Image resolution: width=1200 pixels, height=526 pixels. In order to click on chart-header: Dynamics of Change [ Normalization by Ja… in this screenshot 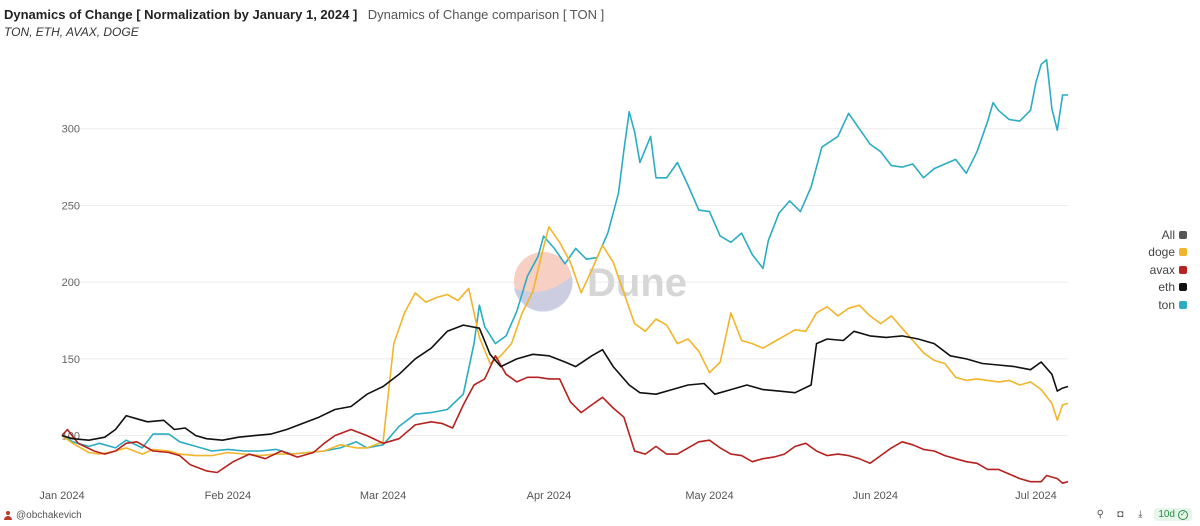, I will do `click(304, 15)`.